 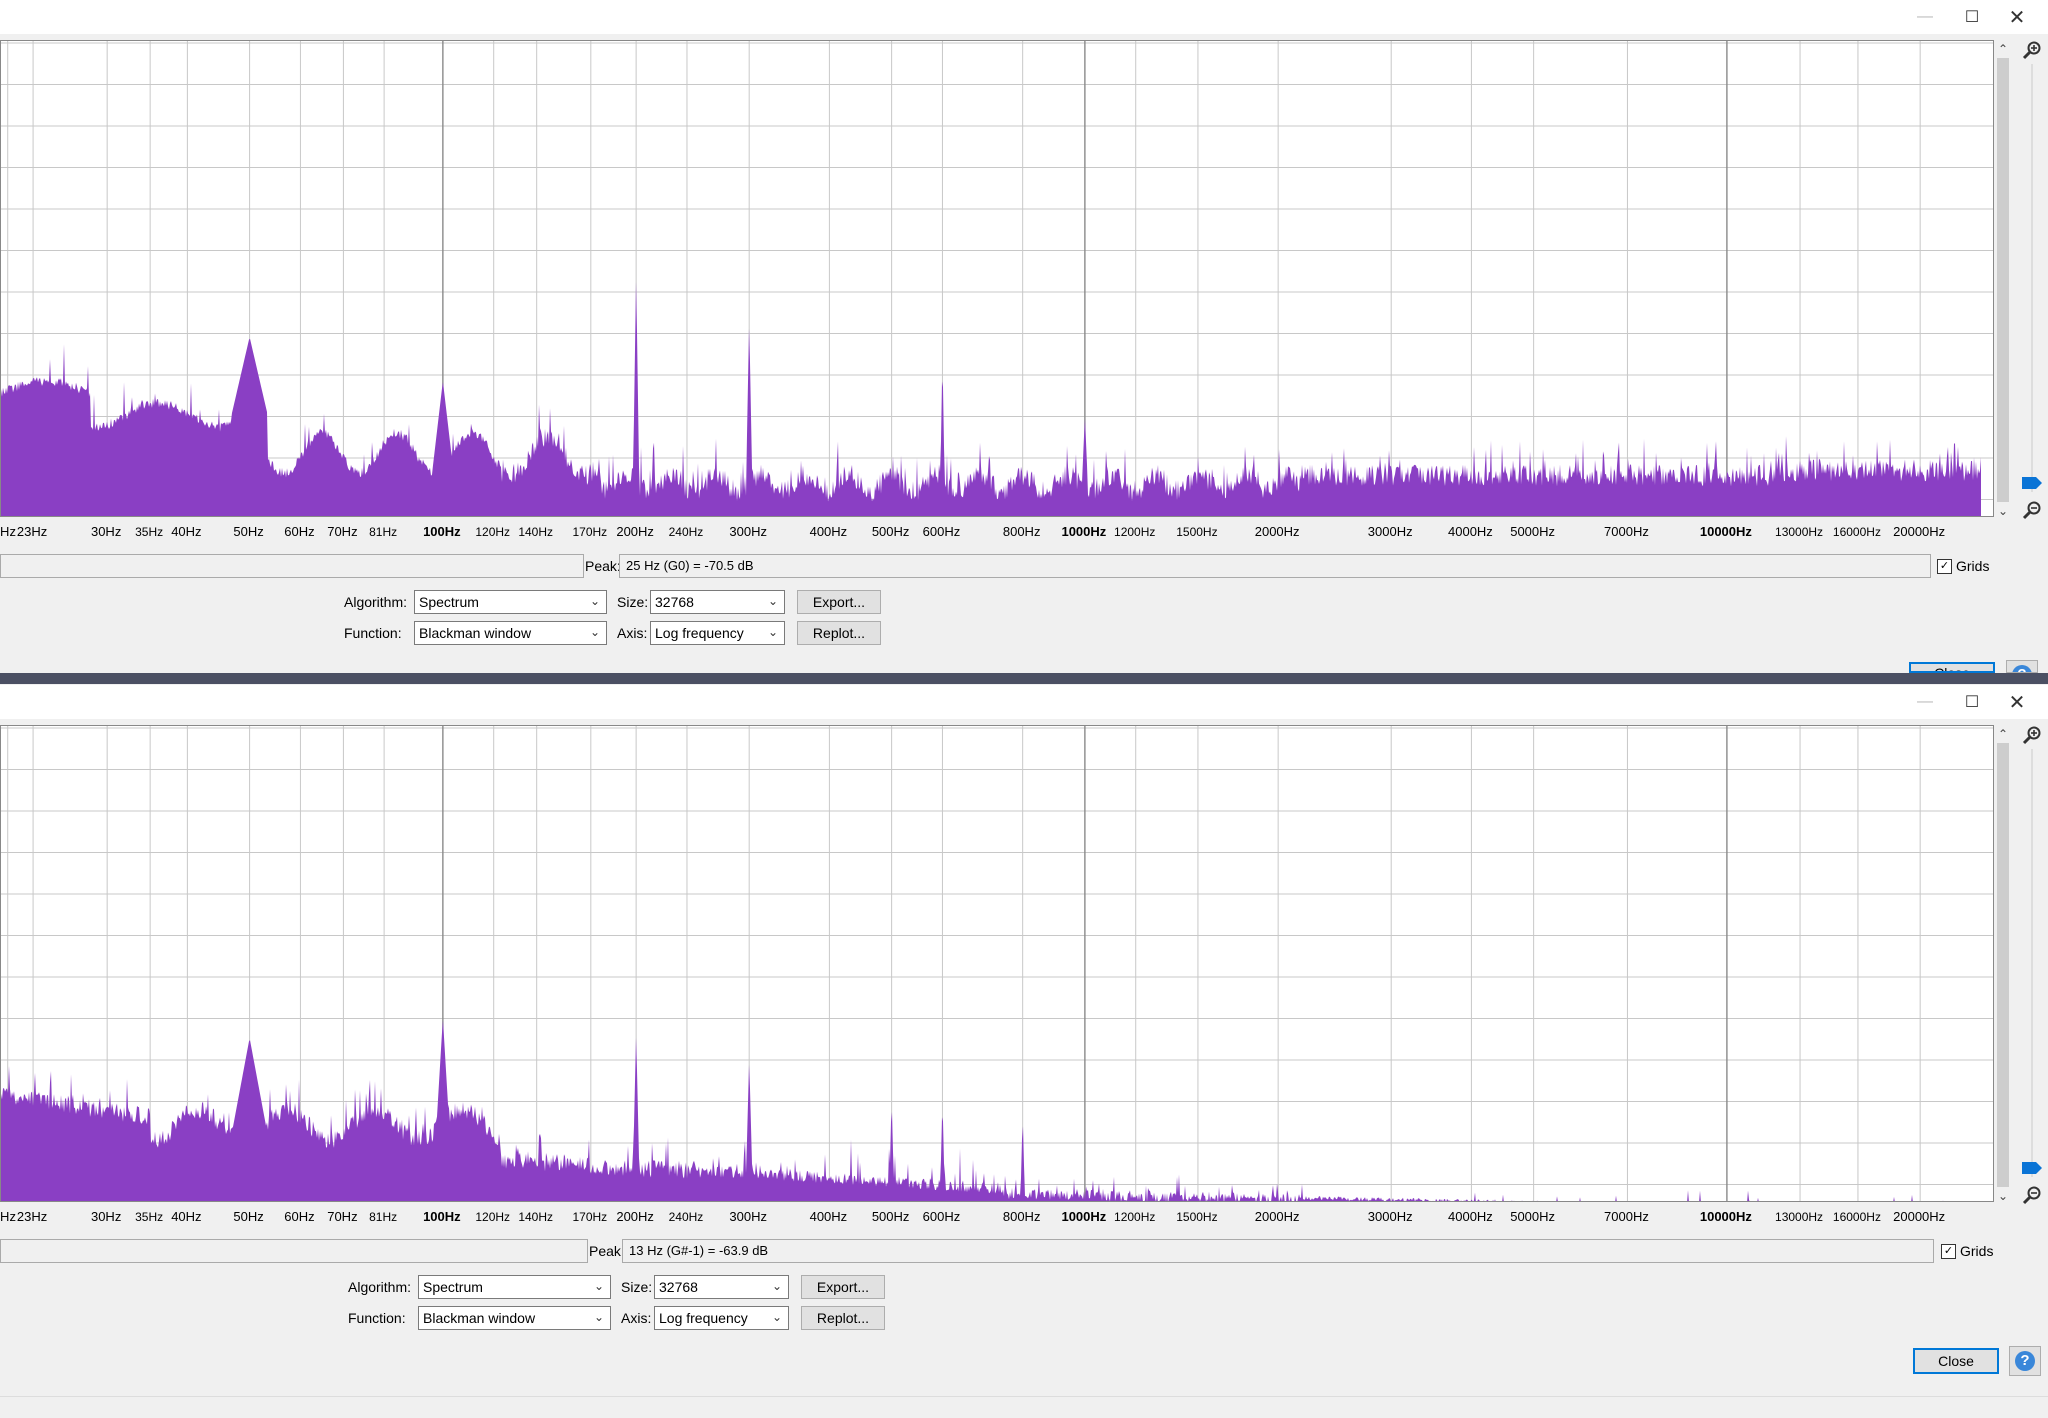 I want to click on tick-label: 1200Hz, so click(x=1135, y=1217).